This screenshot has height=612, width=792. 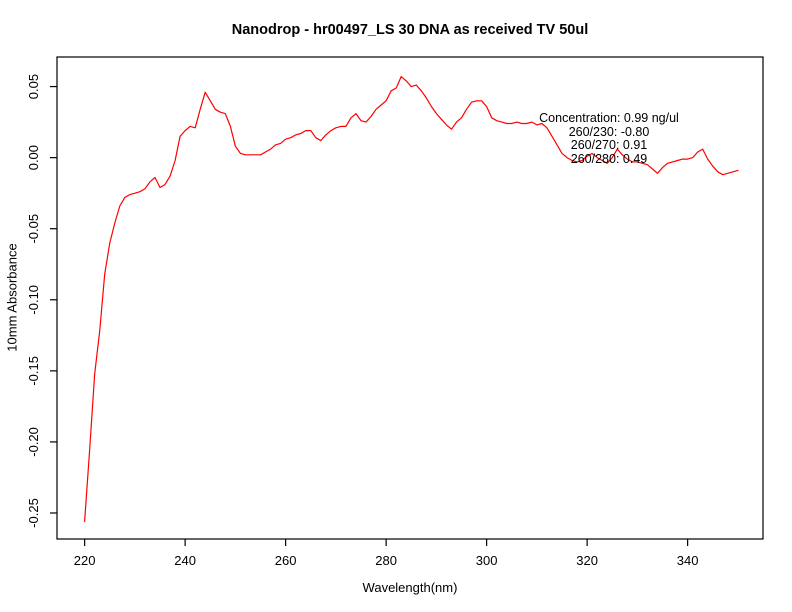 I want to click on annotation-line-260-270: 260/270: 0.91, so click(x=609, y=145).